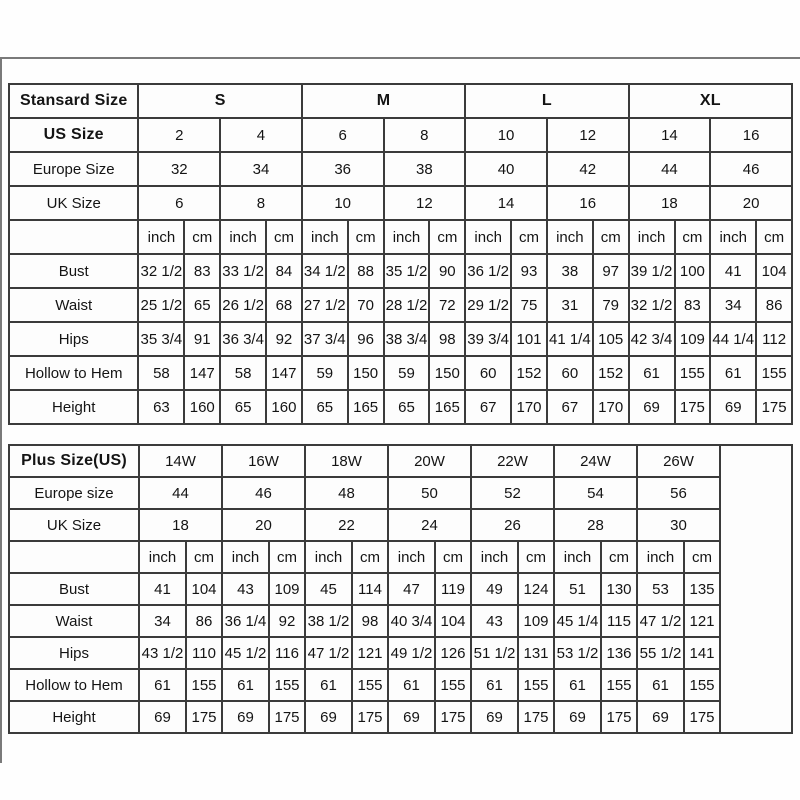 This screenshot has height=800, width=800. I want to click on size-value-cell: 8, so click(424, 135).